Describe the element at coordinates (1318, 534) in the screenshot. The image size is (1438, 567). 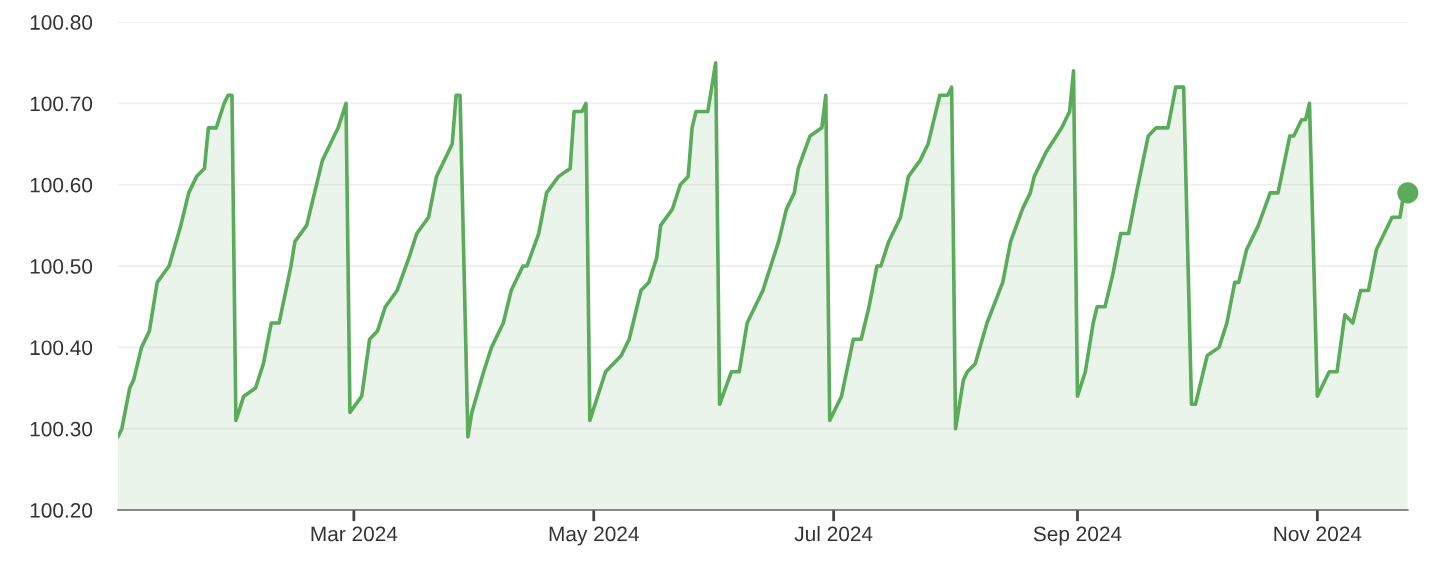
I see `x-tick-label: Nov 2024` at that location.